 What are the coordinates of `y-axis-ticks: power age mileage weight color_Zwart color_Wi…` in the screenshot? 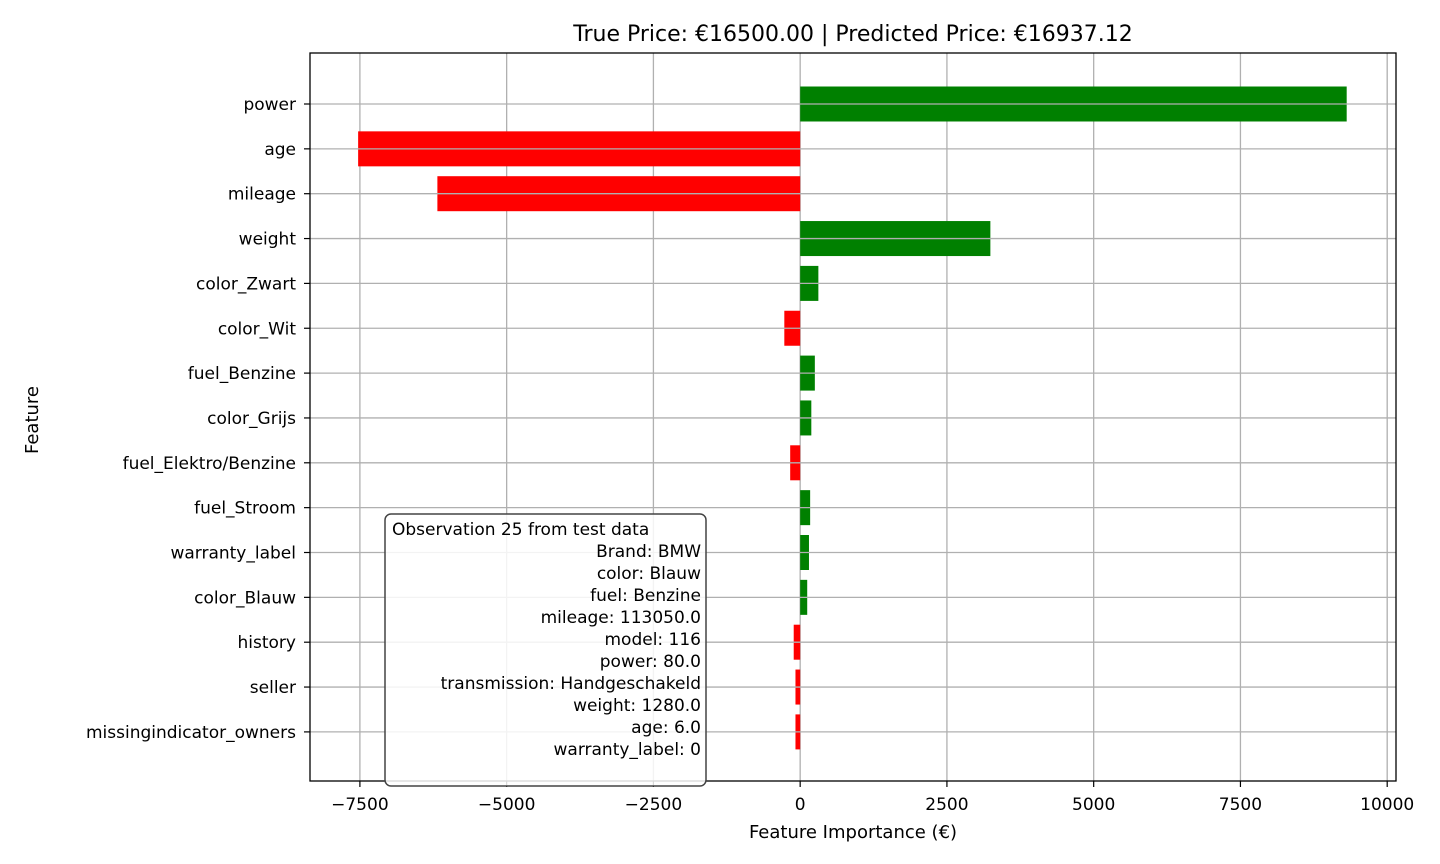 It's located at (198, 419).